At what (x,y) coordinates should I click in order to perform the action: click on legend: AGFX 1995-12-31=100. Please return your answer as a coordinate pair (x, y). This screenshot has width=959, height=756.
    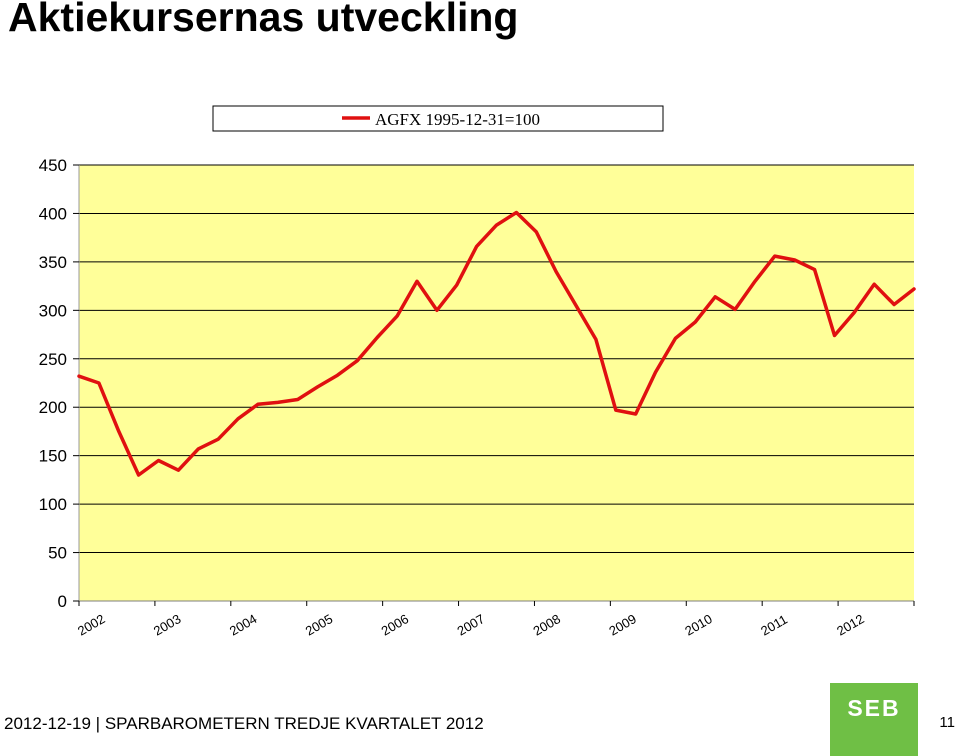
    Looking at the image, I should click on (438, 118).